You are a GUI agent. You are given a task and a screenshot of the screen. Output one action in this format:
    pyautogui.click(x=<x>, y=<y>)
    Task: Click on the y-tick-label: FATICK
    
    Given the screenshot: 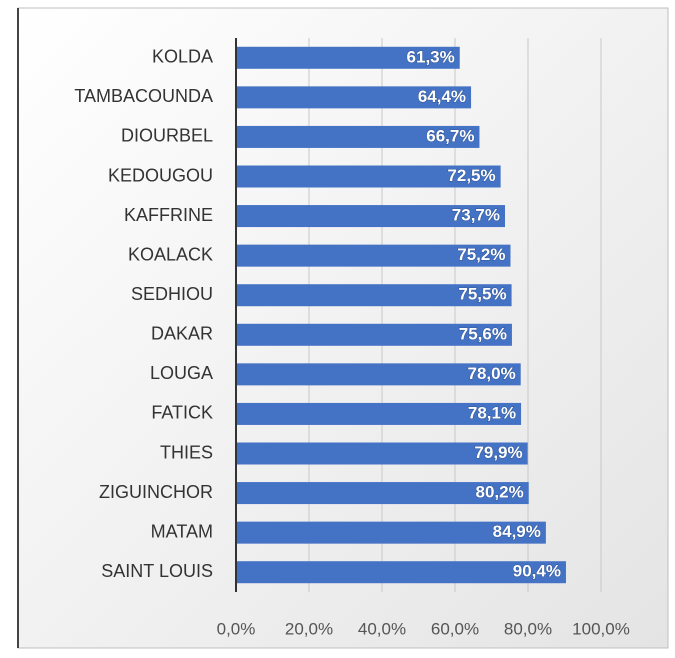 What is the action you would take?
    pyautogui.click(x=182, y=413)
    